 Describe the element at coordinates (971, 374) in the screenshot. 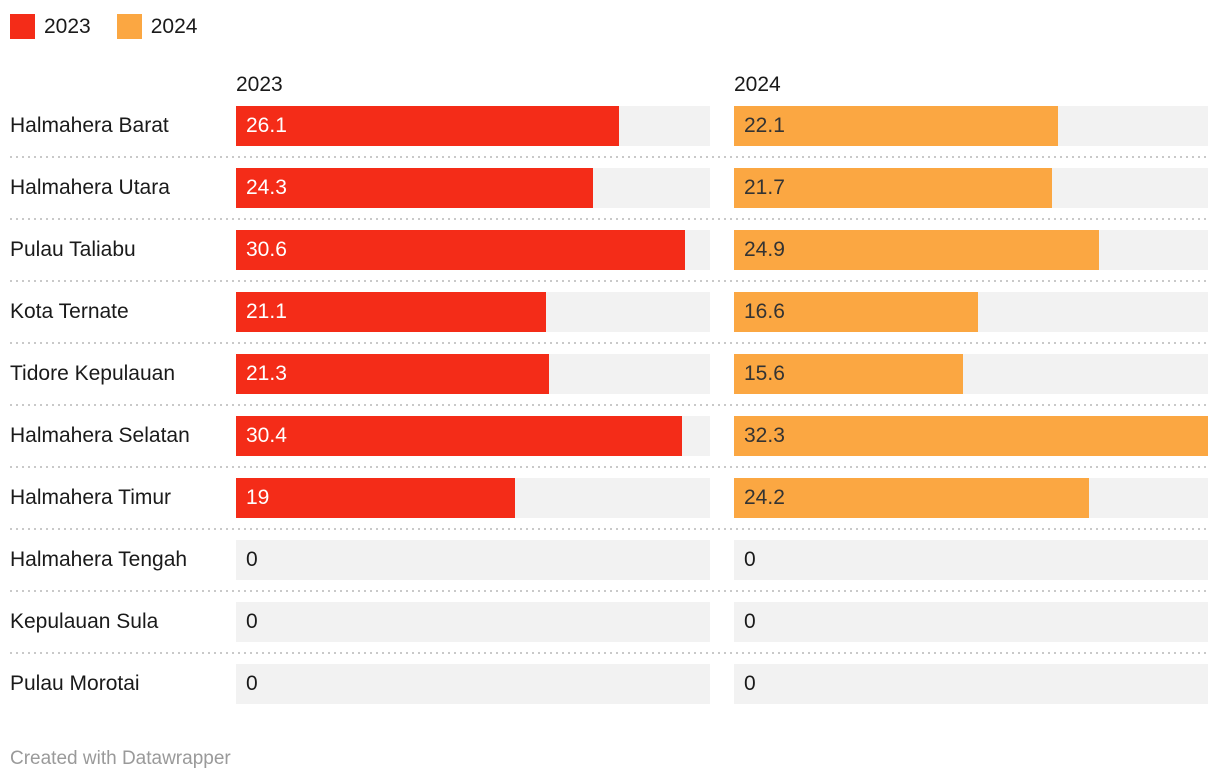

I see `bar-track-2024: 15.6` at that location.